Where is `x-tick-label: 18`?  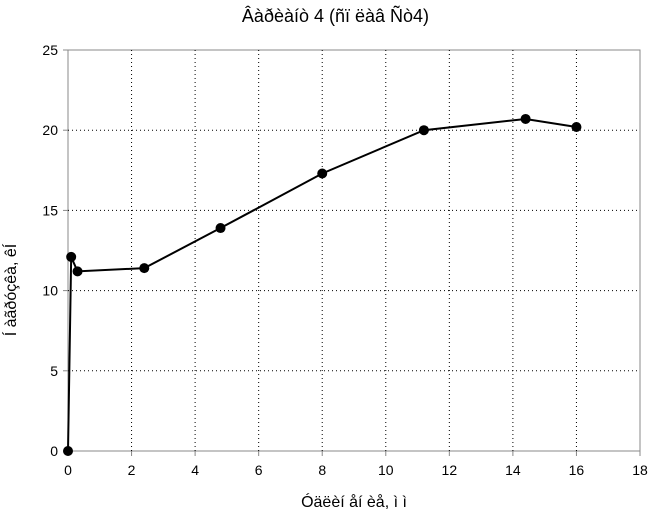 x-tick-label: 18 is located at coordinates (640, 470).